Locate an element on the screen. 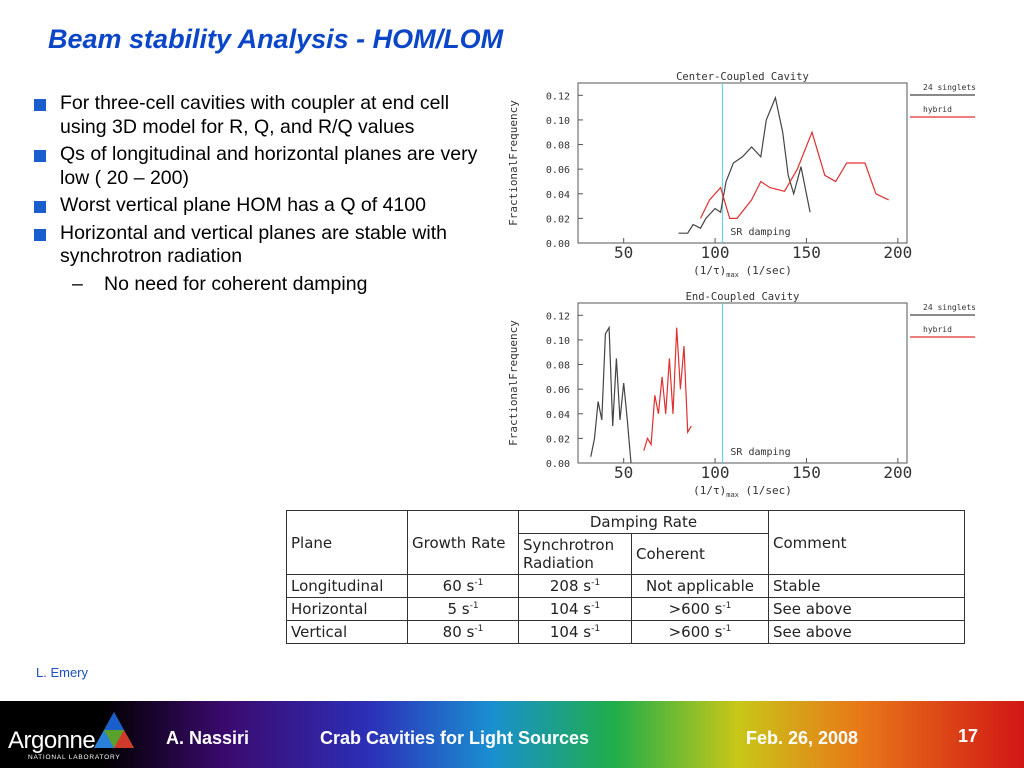  footer-talk-title: Crab Cavities for Light Sources is located at coordinates (455, 738).